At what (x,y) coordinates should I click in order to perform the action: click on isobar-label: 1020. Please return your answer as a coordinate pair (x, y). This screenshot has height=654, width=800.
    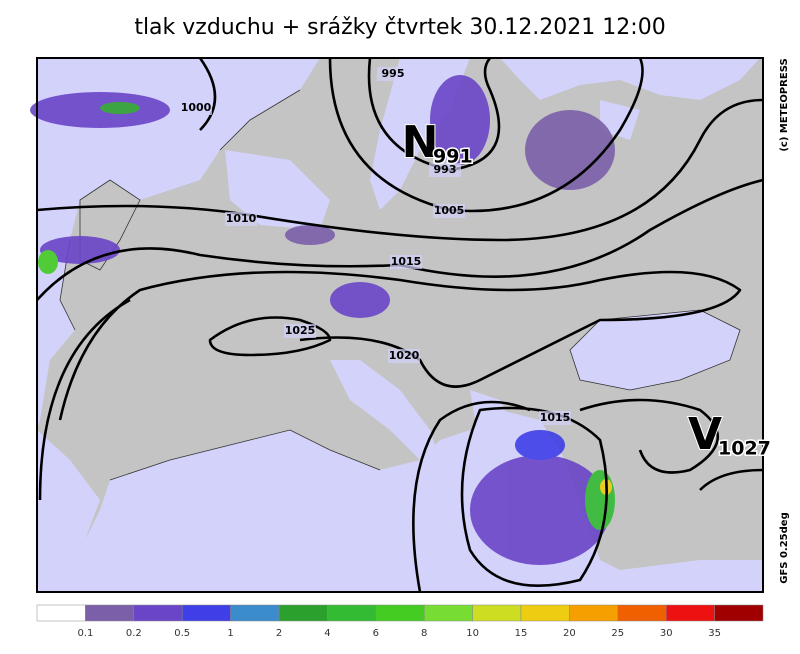
    Looking at the image, I should click on (404, 355).